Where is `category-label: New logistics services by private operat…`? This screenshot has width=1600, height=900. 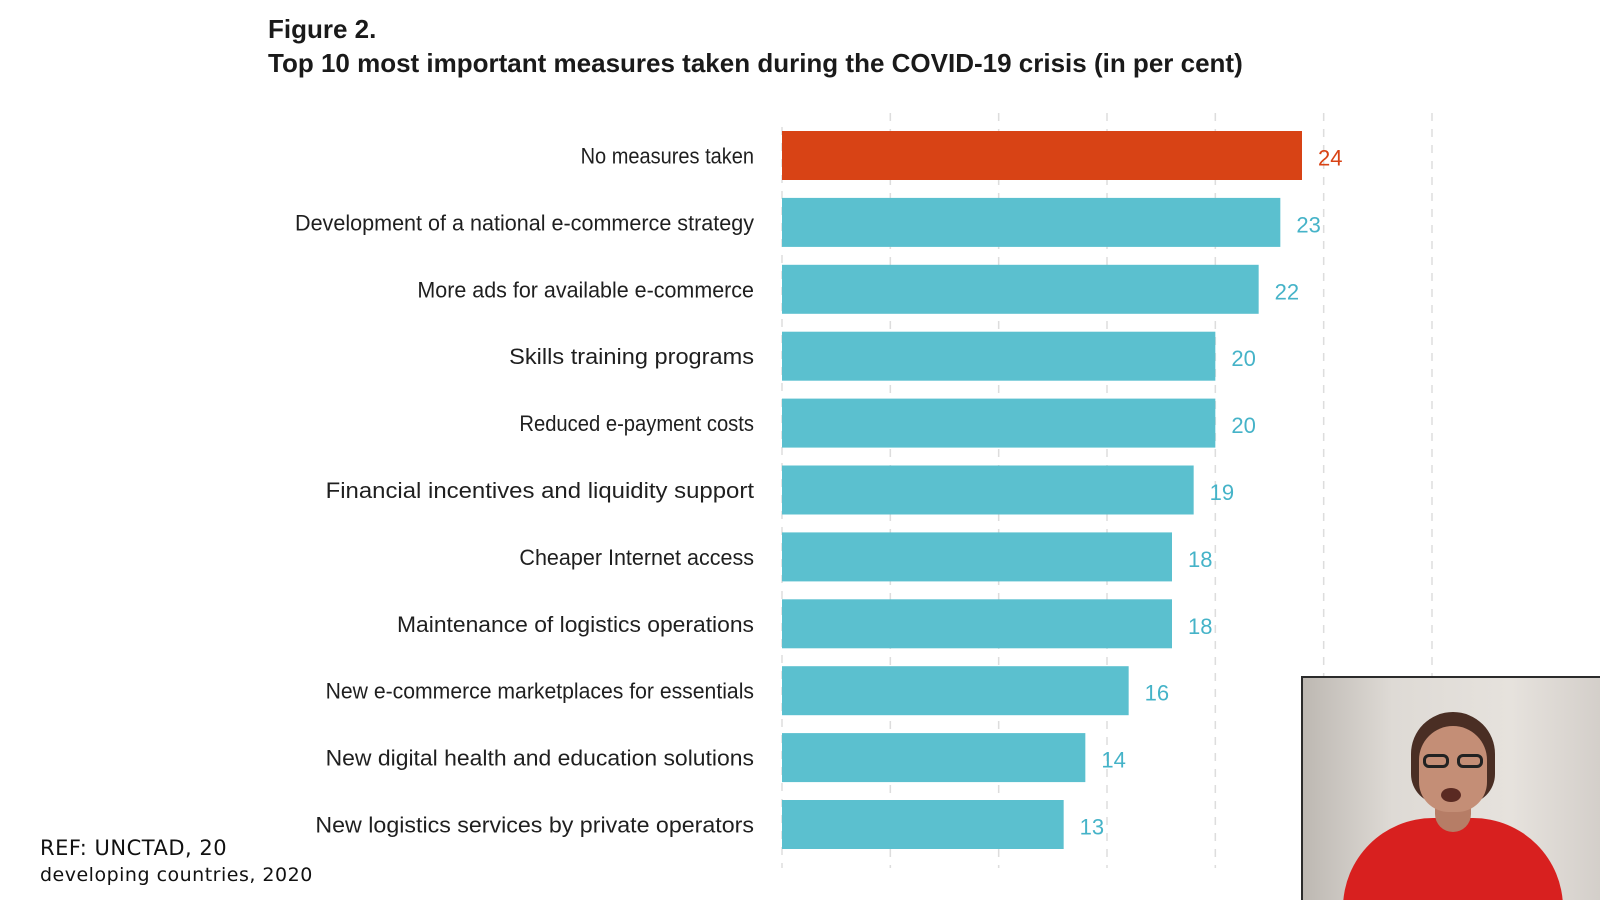 category-label: New logistics services by private operat… is located at coordinates (534, 825).